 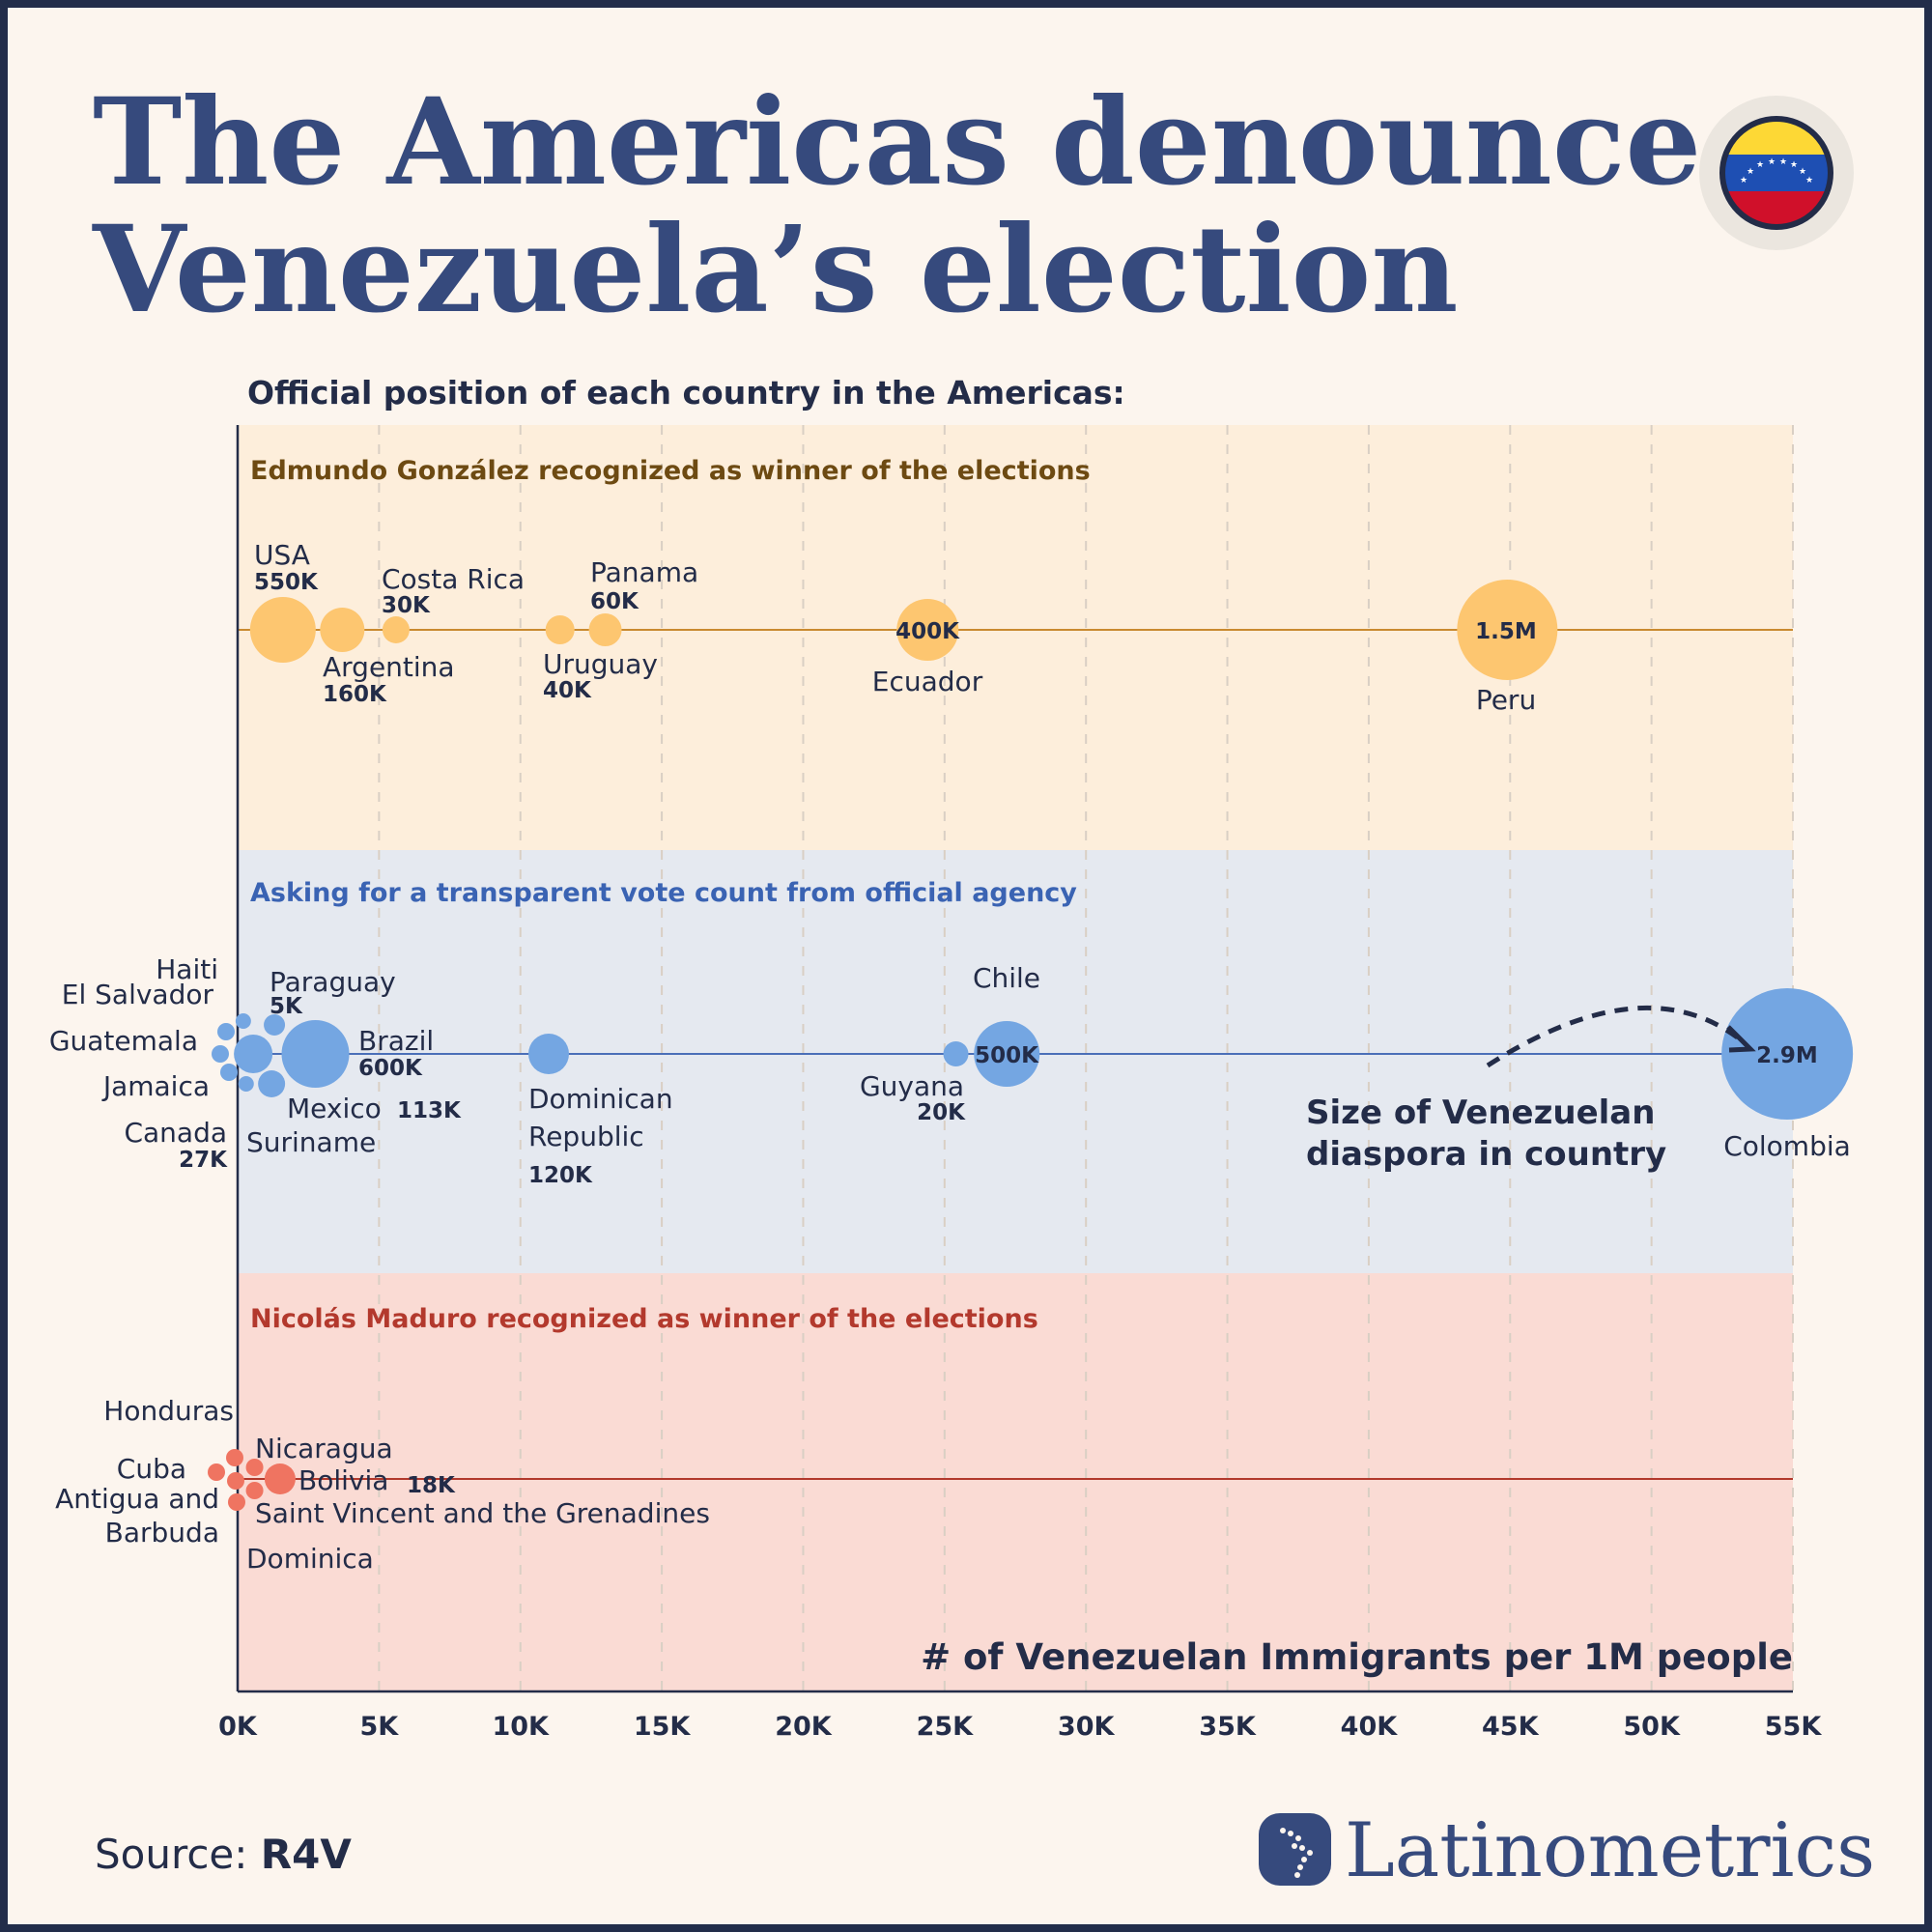 I want to click on value-usa: 550K, so click(x=286, y=582).